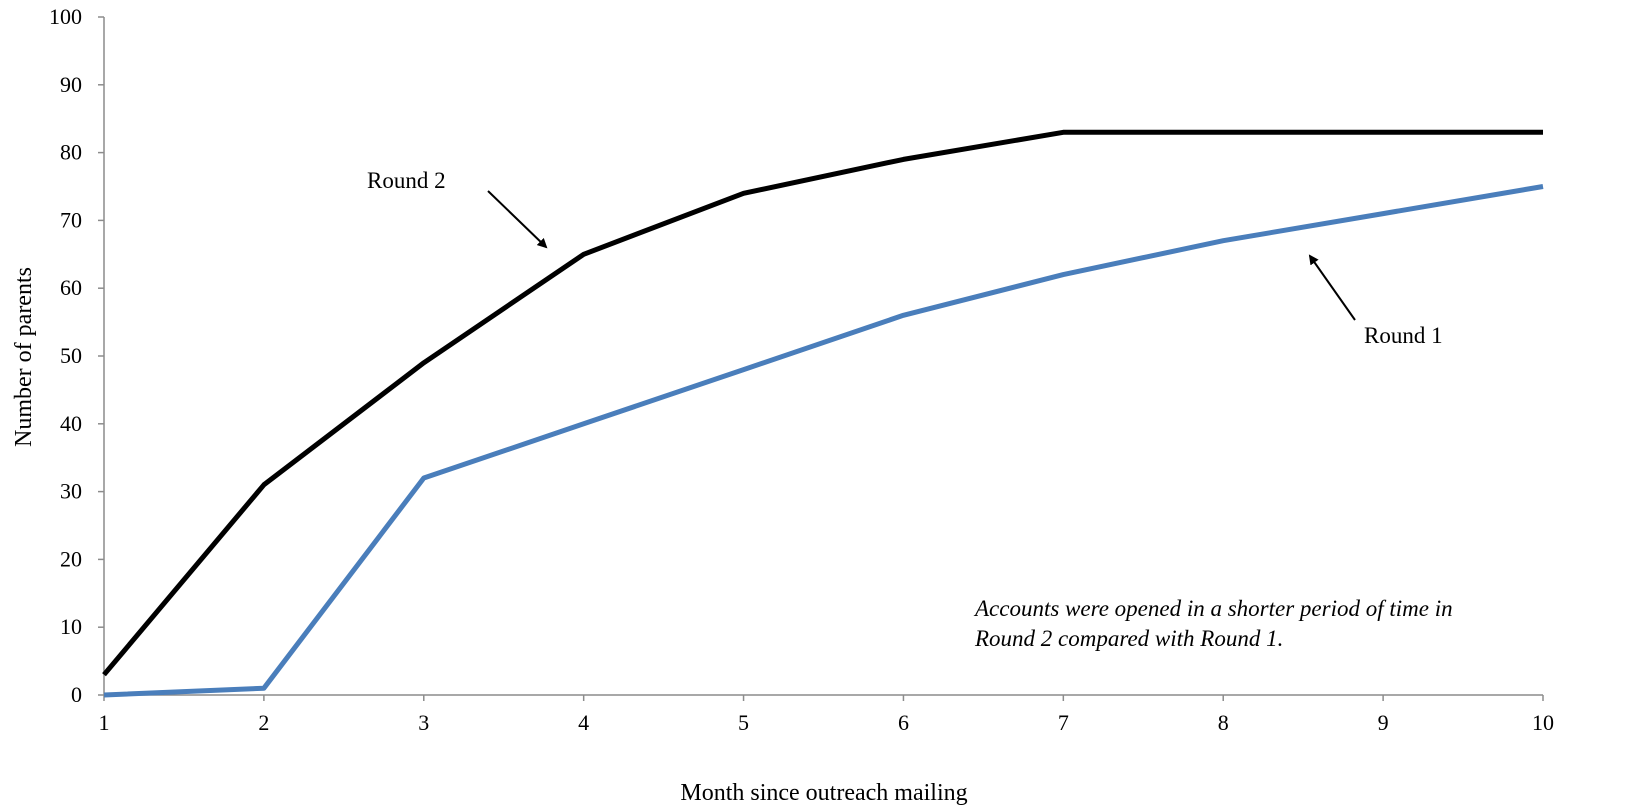  What do you see at coordinates (1128, 638) in the screenshot?
I see `note-line-2: Round 2 compared with Round 1.` at bounding box center [1128, 638].